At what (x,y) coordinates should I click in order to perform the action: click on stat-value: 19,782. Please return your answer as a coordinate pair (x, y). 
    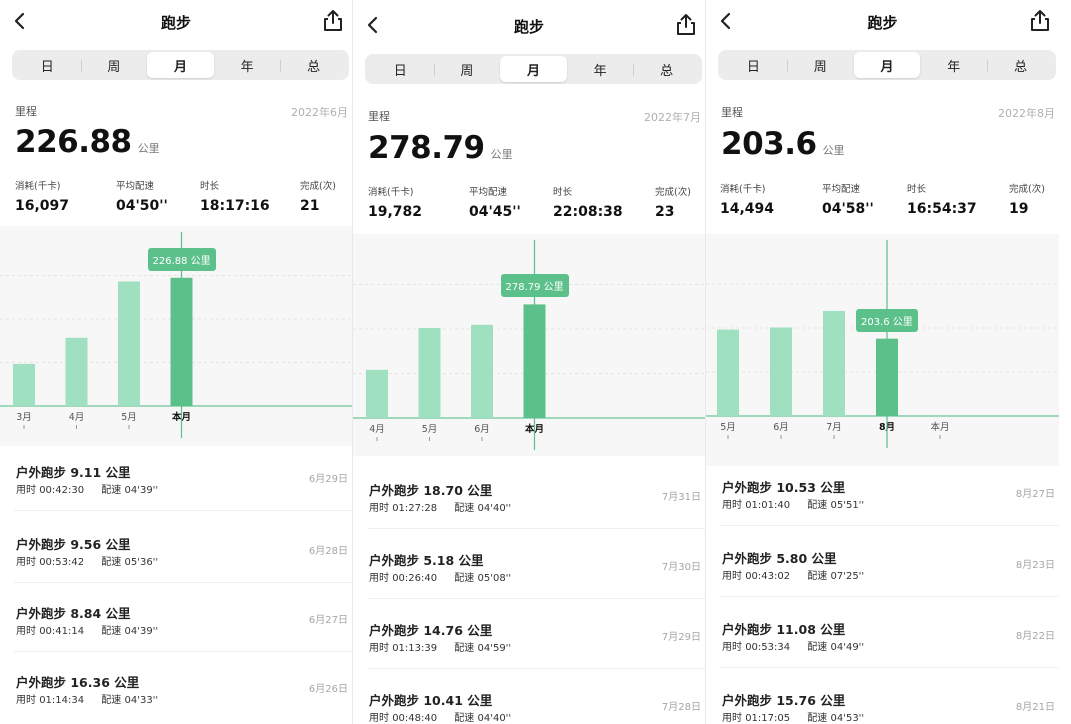
    Looking at the image, I should click on (395, 212).